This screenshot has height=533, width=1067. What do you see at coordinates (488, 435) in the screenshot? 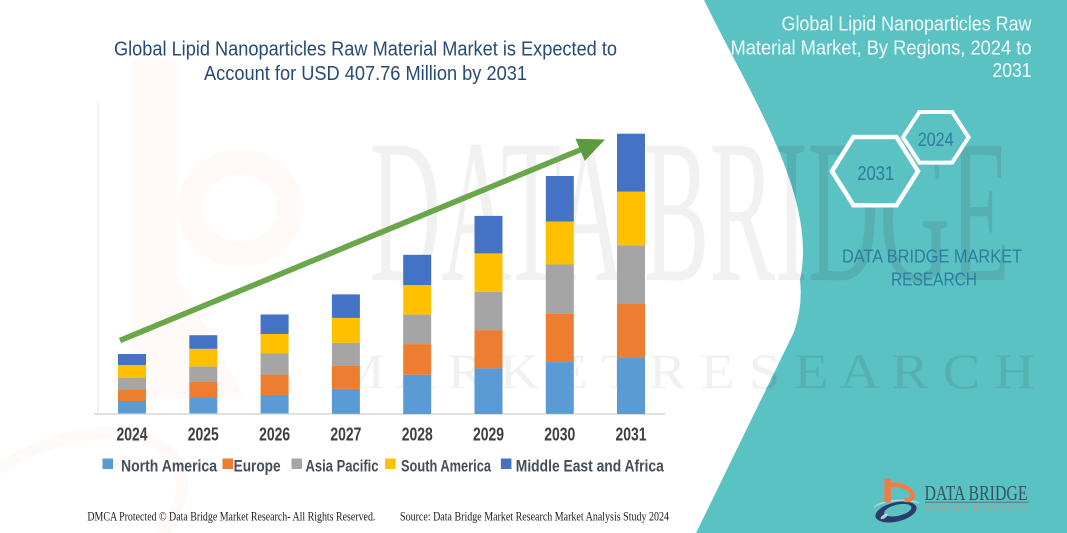
I see `svg-text: 2029` at bounding box center [488, 435].